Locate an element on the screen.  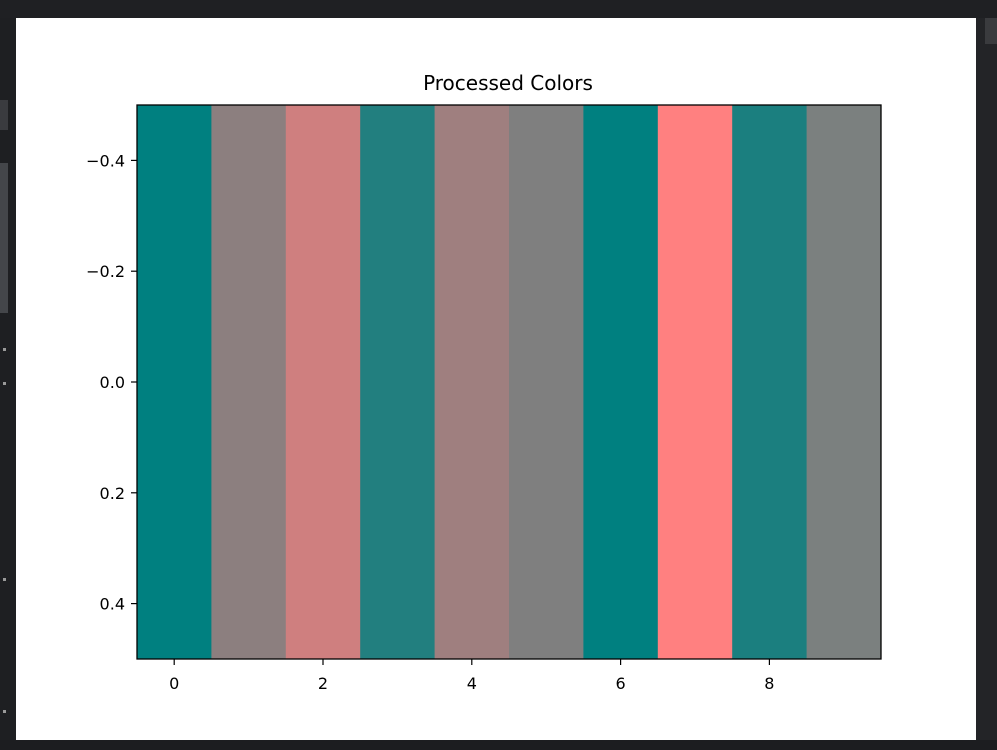
x-tick-label: 6 is located at coordinates (621, 683).